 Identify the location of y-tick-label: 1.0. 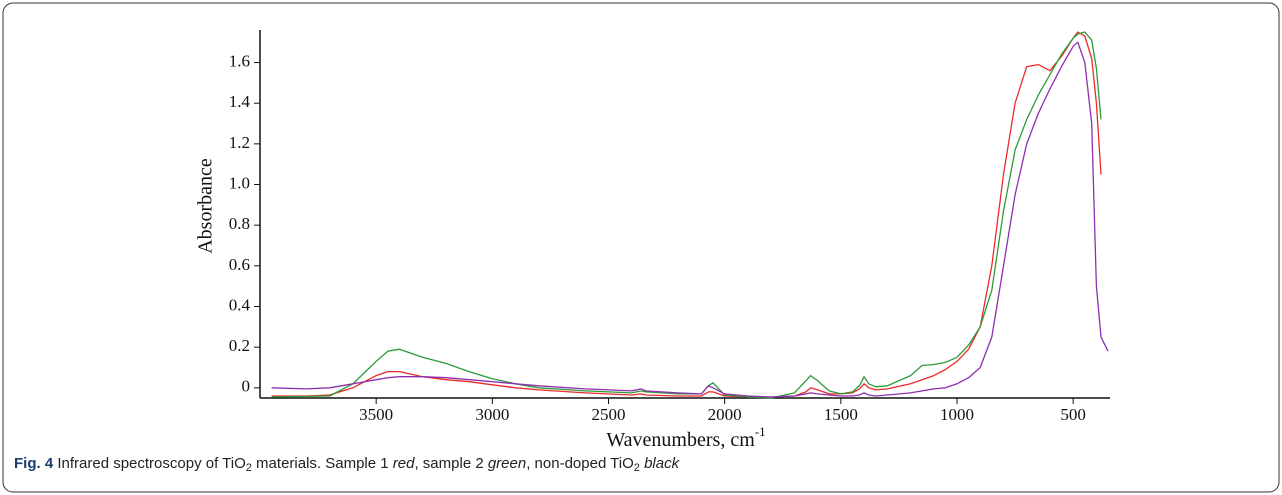
(239, 182).